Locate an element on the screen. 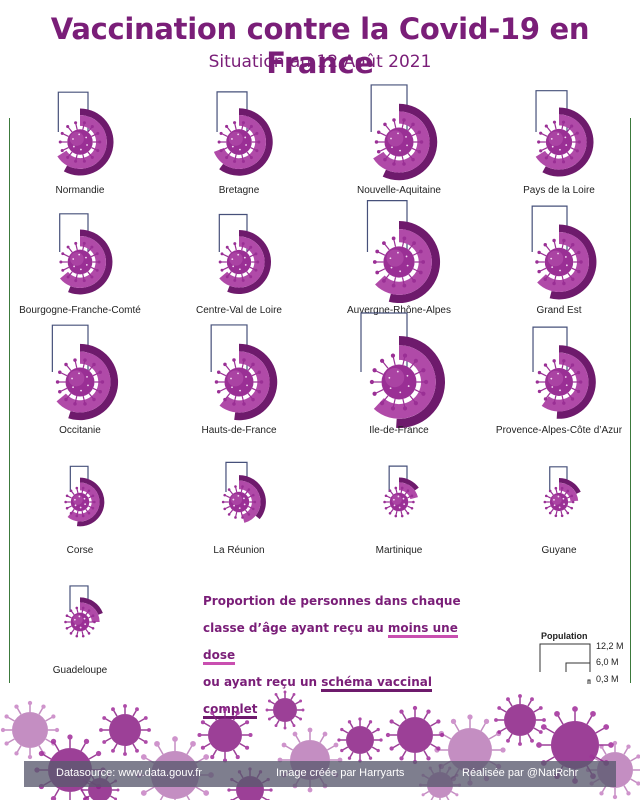  population-legend-value-2: 6,0 M is located at coordinates (607, 662).